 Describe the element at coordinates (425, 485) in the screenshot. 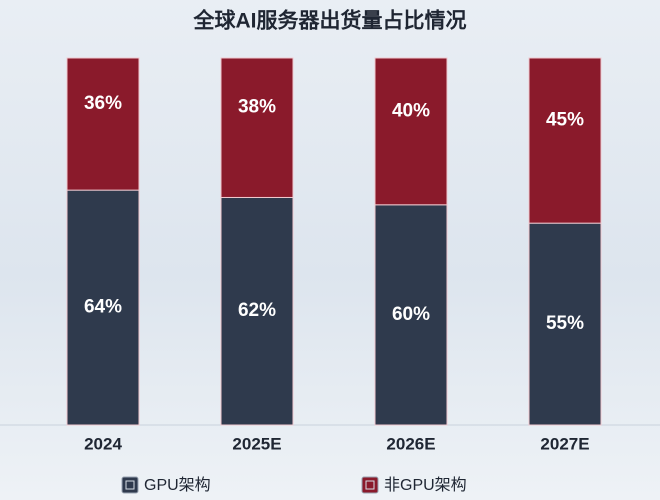

I see `legend-label: 非GPU架构` at that location.